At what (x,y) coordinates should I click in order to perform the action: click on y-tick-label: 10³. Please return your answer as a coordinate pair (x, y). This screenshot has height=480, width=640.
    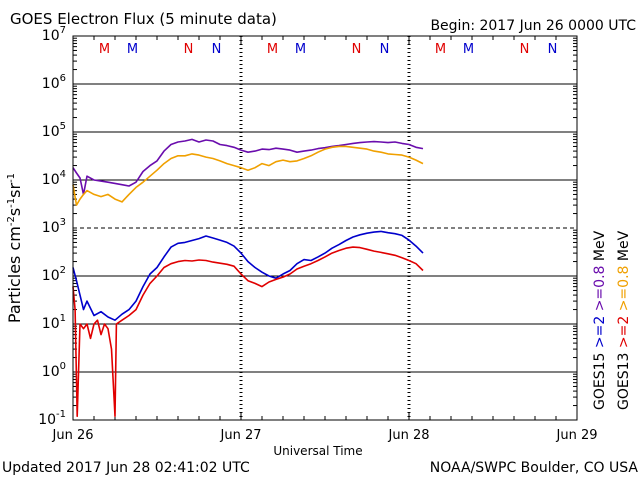
    Looking at the image, I should click on (54, 226).